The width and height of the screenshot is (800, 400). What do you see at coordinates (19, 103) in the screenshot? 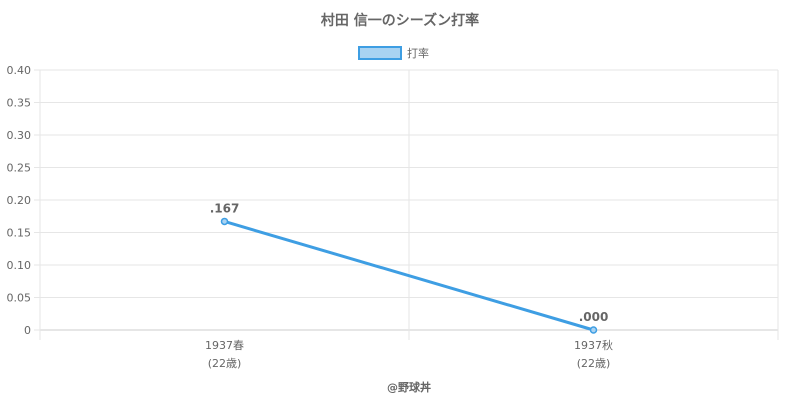
I see `y-tick-label: 0.35` at bounding box center [19, 103].